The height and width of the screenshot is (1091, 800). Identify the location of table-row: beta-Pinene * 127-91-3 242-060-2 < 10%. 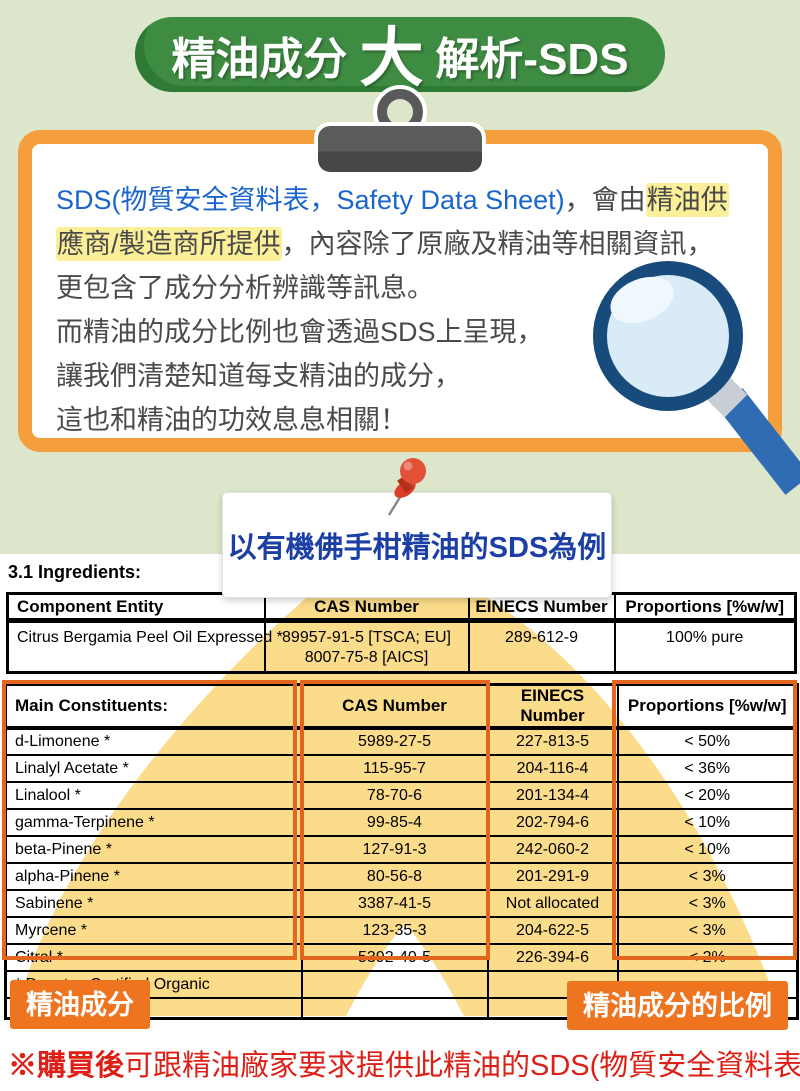
(401, 849).